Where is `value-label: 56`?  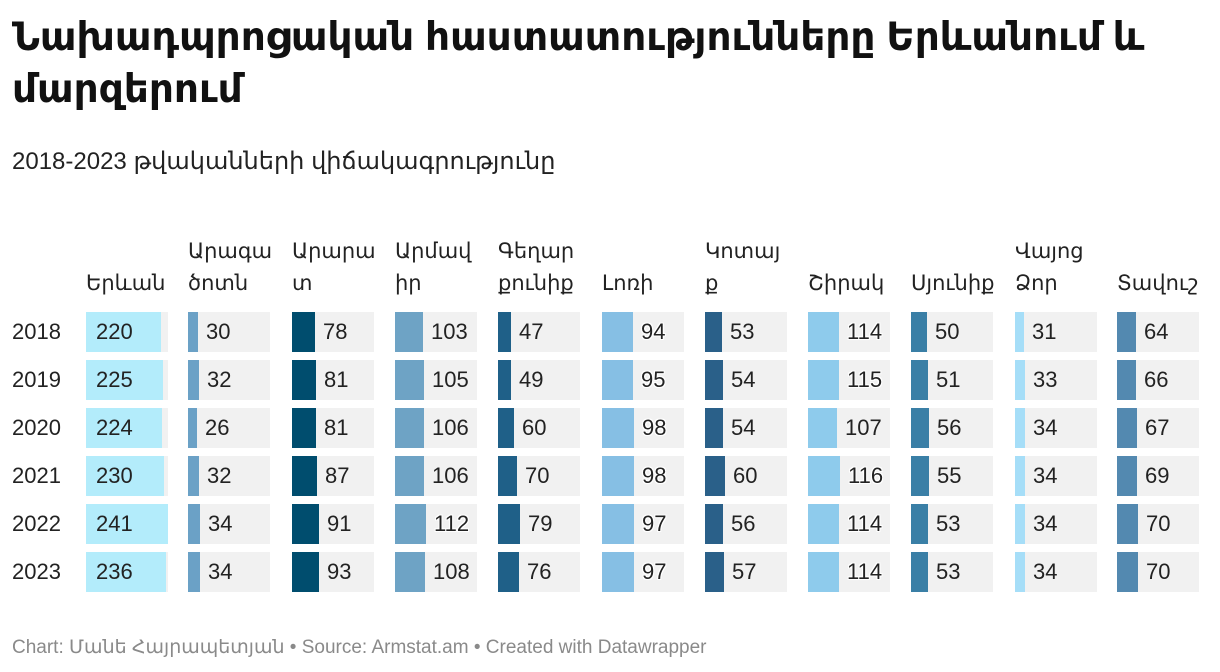
value-label: 56 is located at coordinates (743, 523).